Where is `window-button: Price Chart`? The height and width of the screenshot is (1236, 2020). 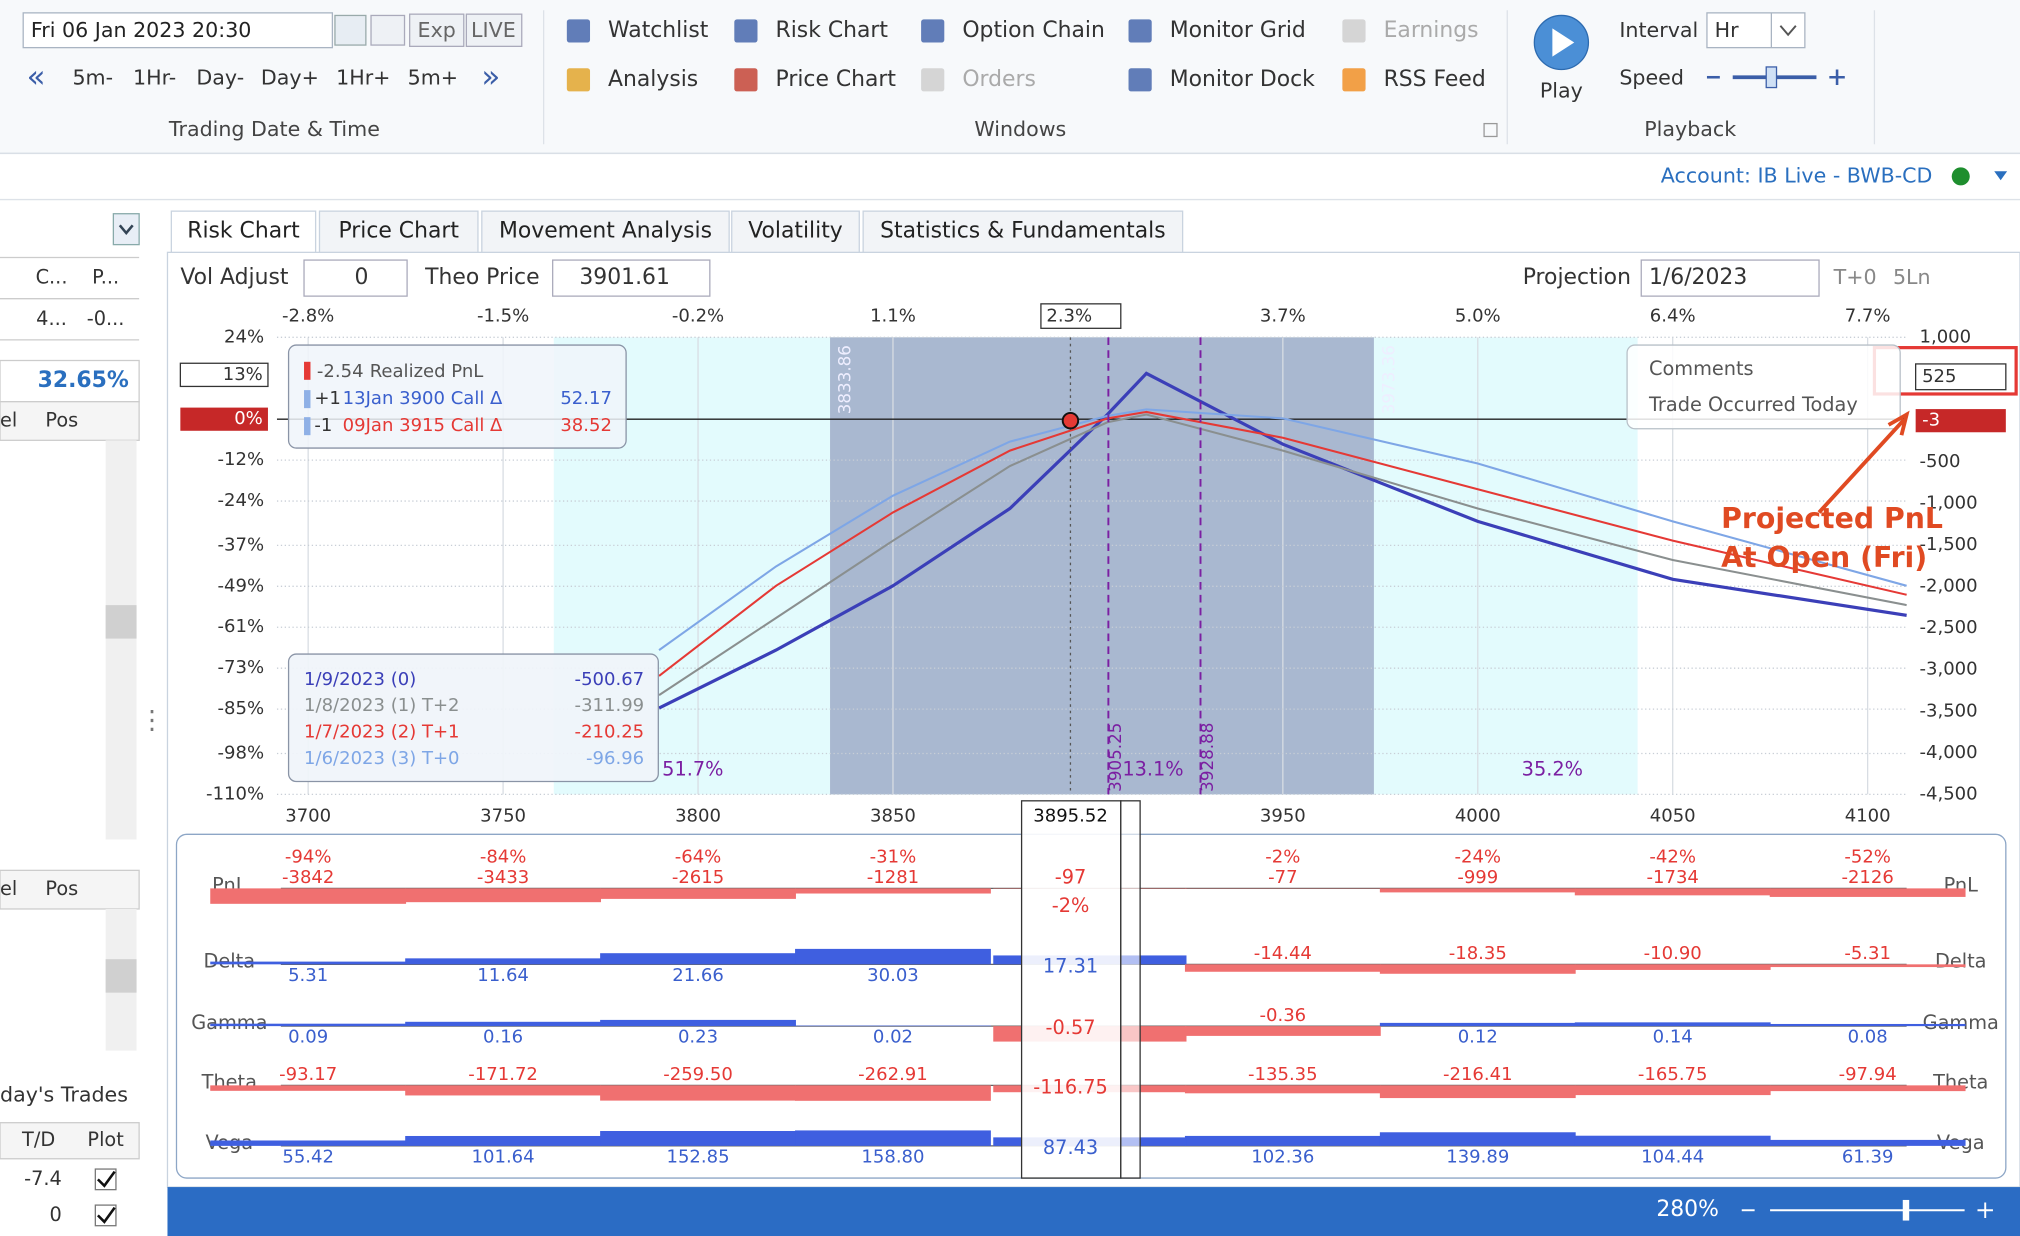
window-button: Price Chart is located at coordinates (836, 79).